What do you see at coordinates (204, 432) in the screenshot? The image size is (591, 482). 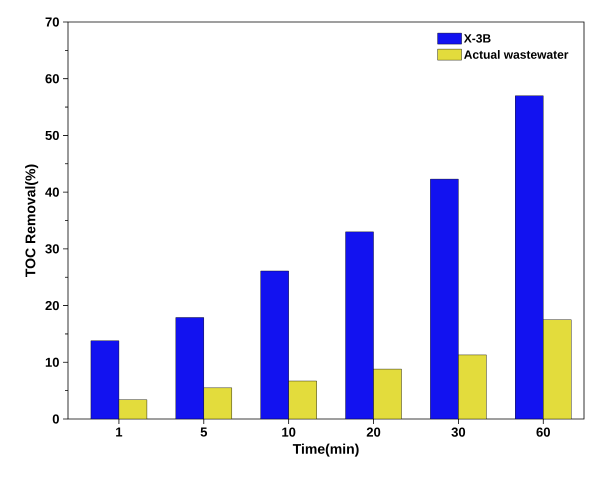 I see `x-tick-label: 5` at bounding box center [204, 432].